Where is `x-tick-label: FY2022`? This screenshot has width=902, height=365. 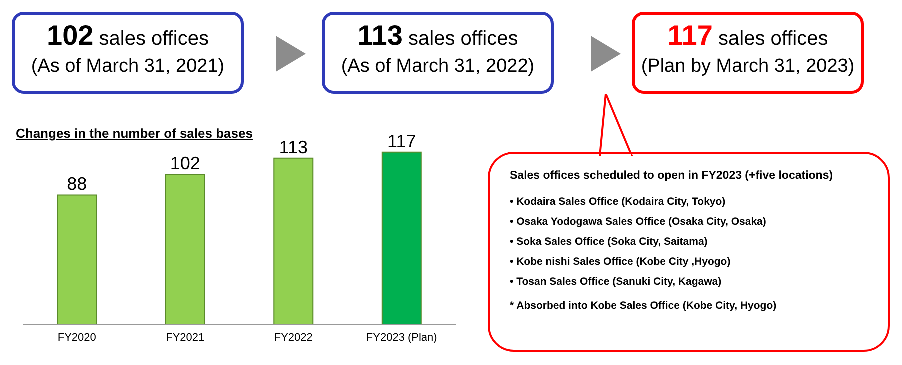
x-tick-label: FY2022 is located at coordinates (293, 338).